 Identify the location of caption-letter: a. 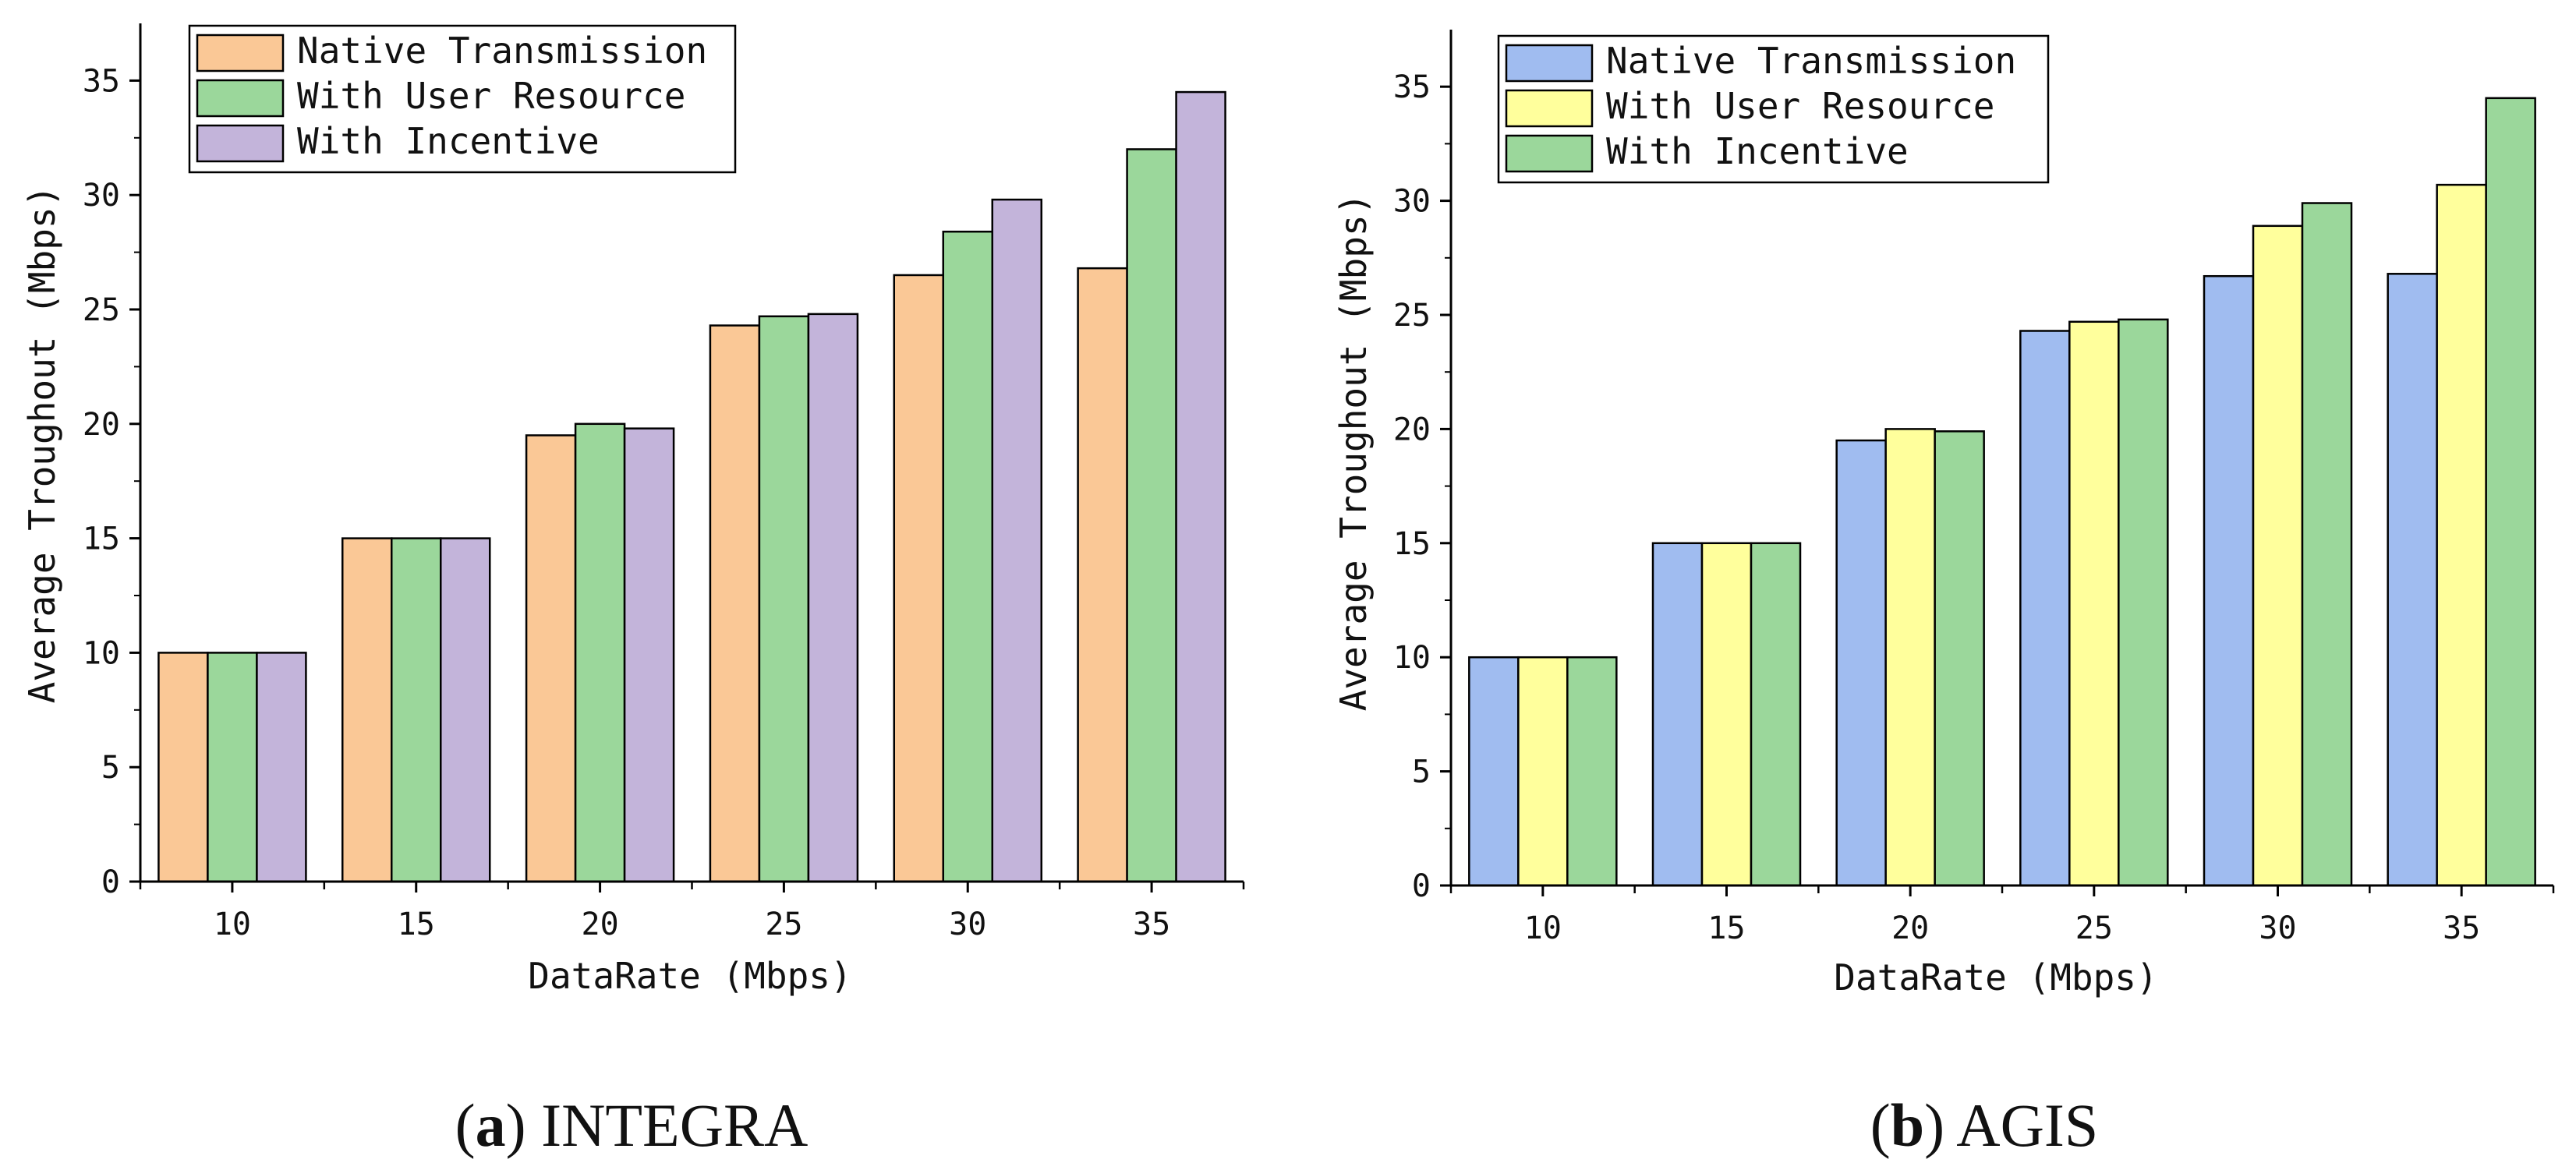
(491, 1125).